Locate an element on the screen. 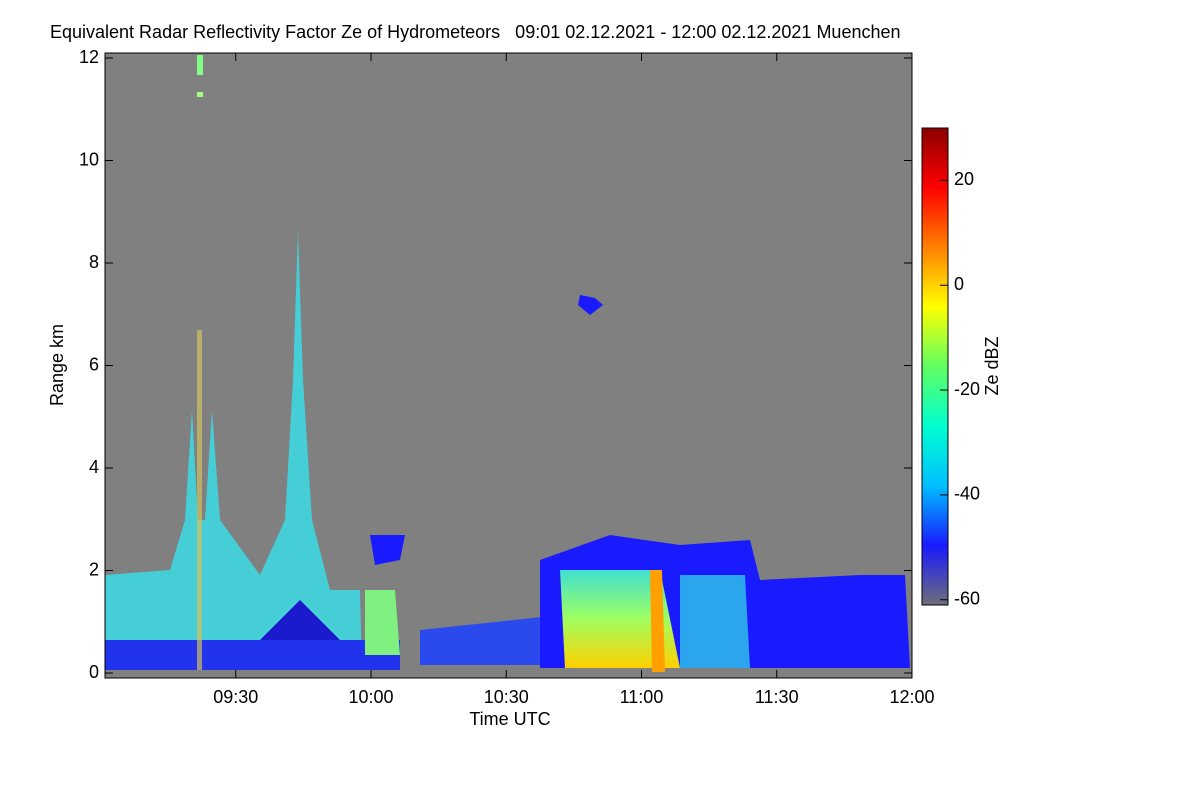  y-tick-label: 0 is located at coordinates (94, 672).